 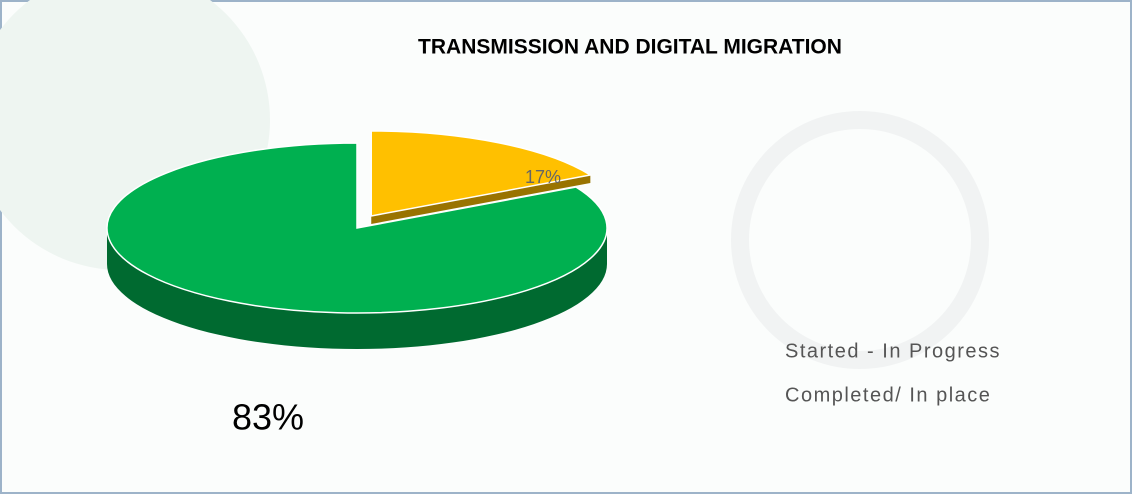 What do you see at coordinates (893, 351) in the screenshot?
I see `legend-entry: Started - In Progress` at bounding box center [893, 351].